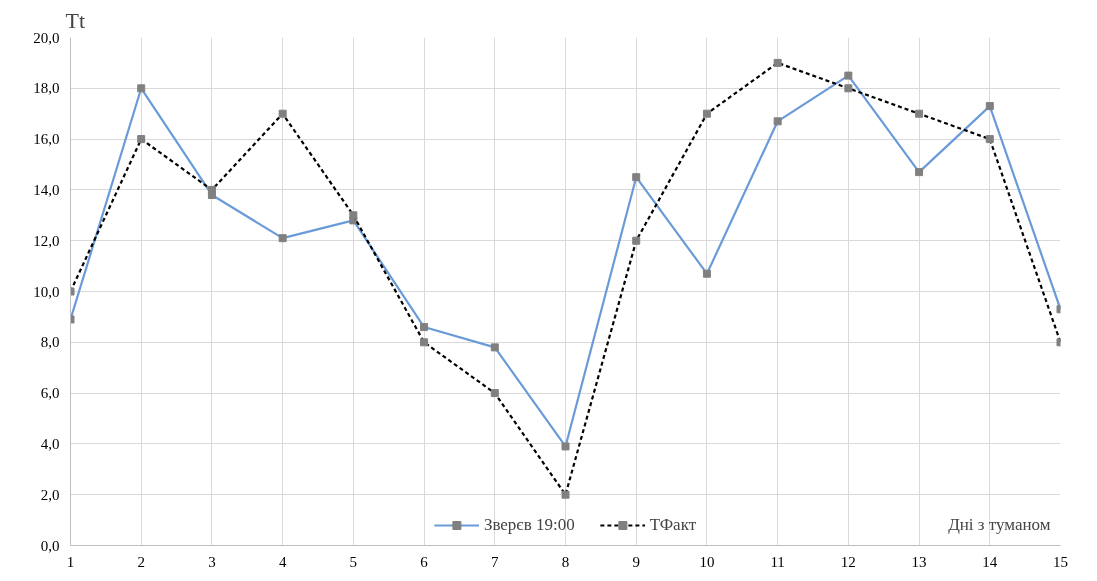 The height and width of the screenshot is (581, 1097). What do you see at coordinates (50, 342) in the screenshot?
I see `y-tick-label: 8,0` at bounding box center [50, 342].